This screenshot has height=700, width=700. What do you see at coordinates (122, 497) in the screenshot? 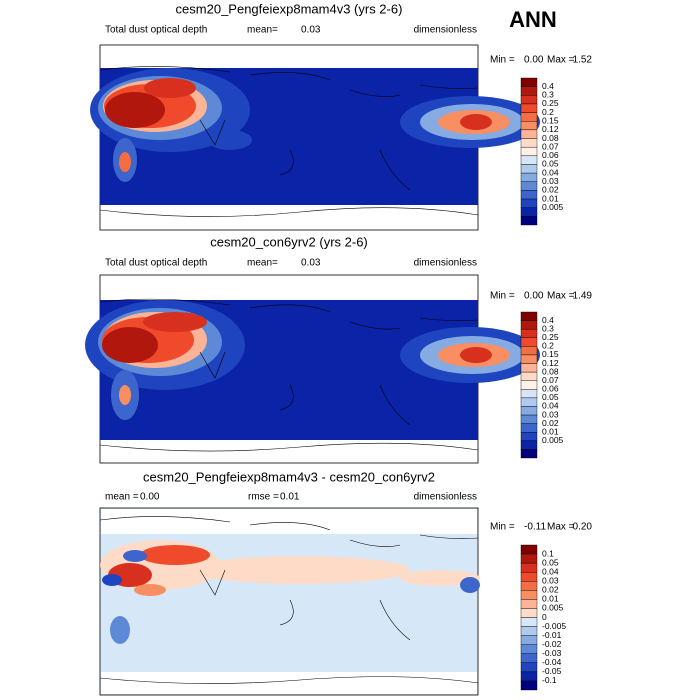
I see `mean-label: mean =` at bounding box center [122, 497].